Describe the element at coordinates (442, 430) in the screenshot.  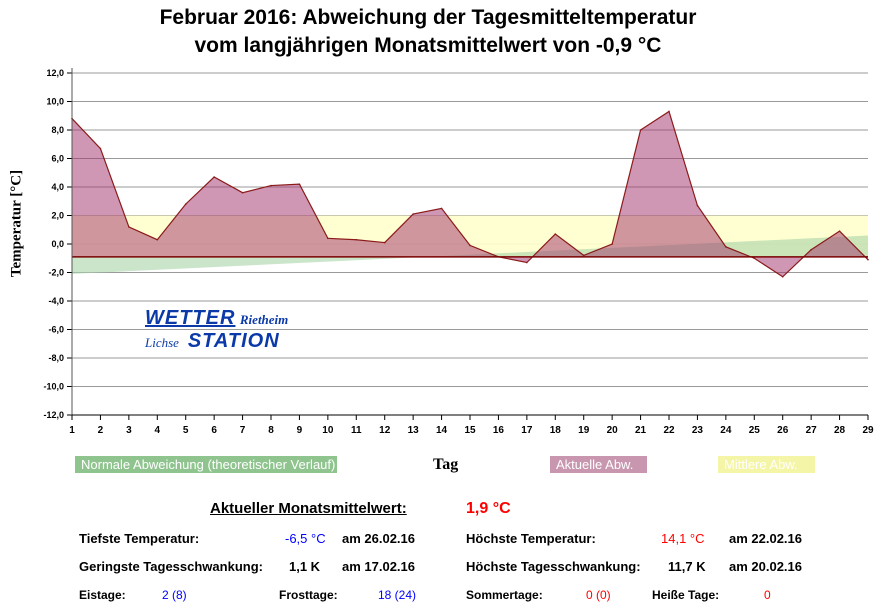
I see `x-tick-label: 14` at that location.